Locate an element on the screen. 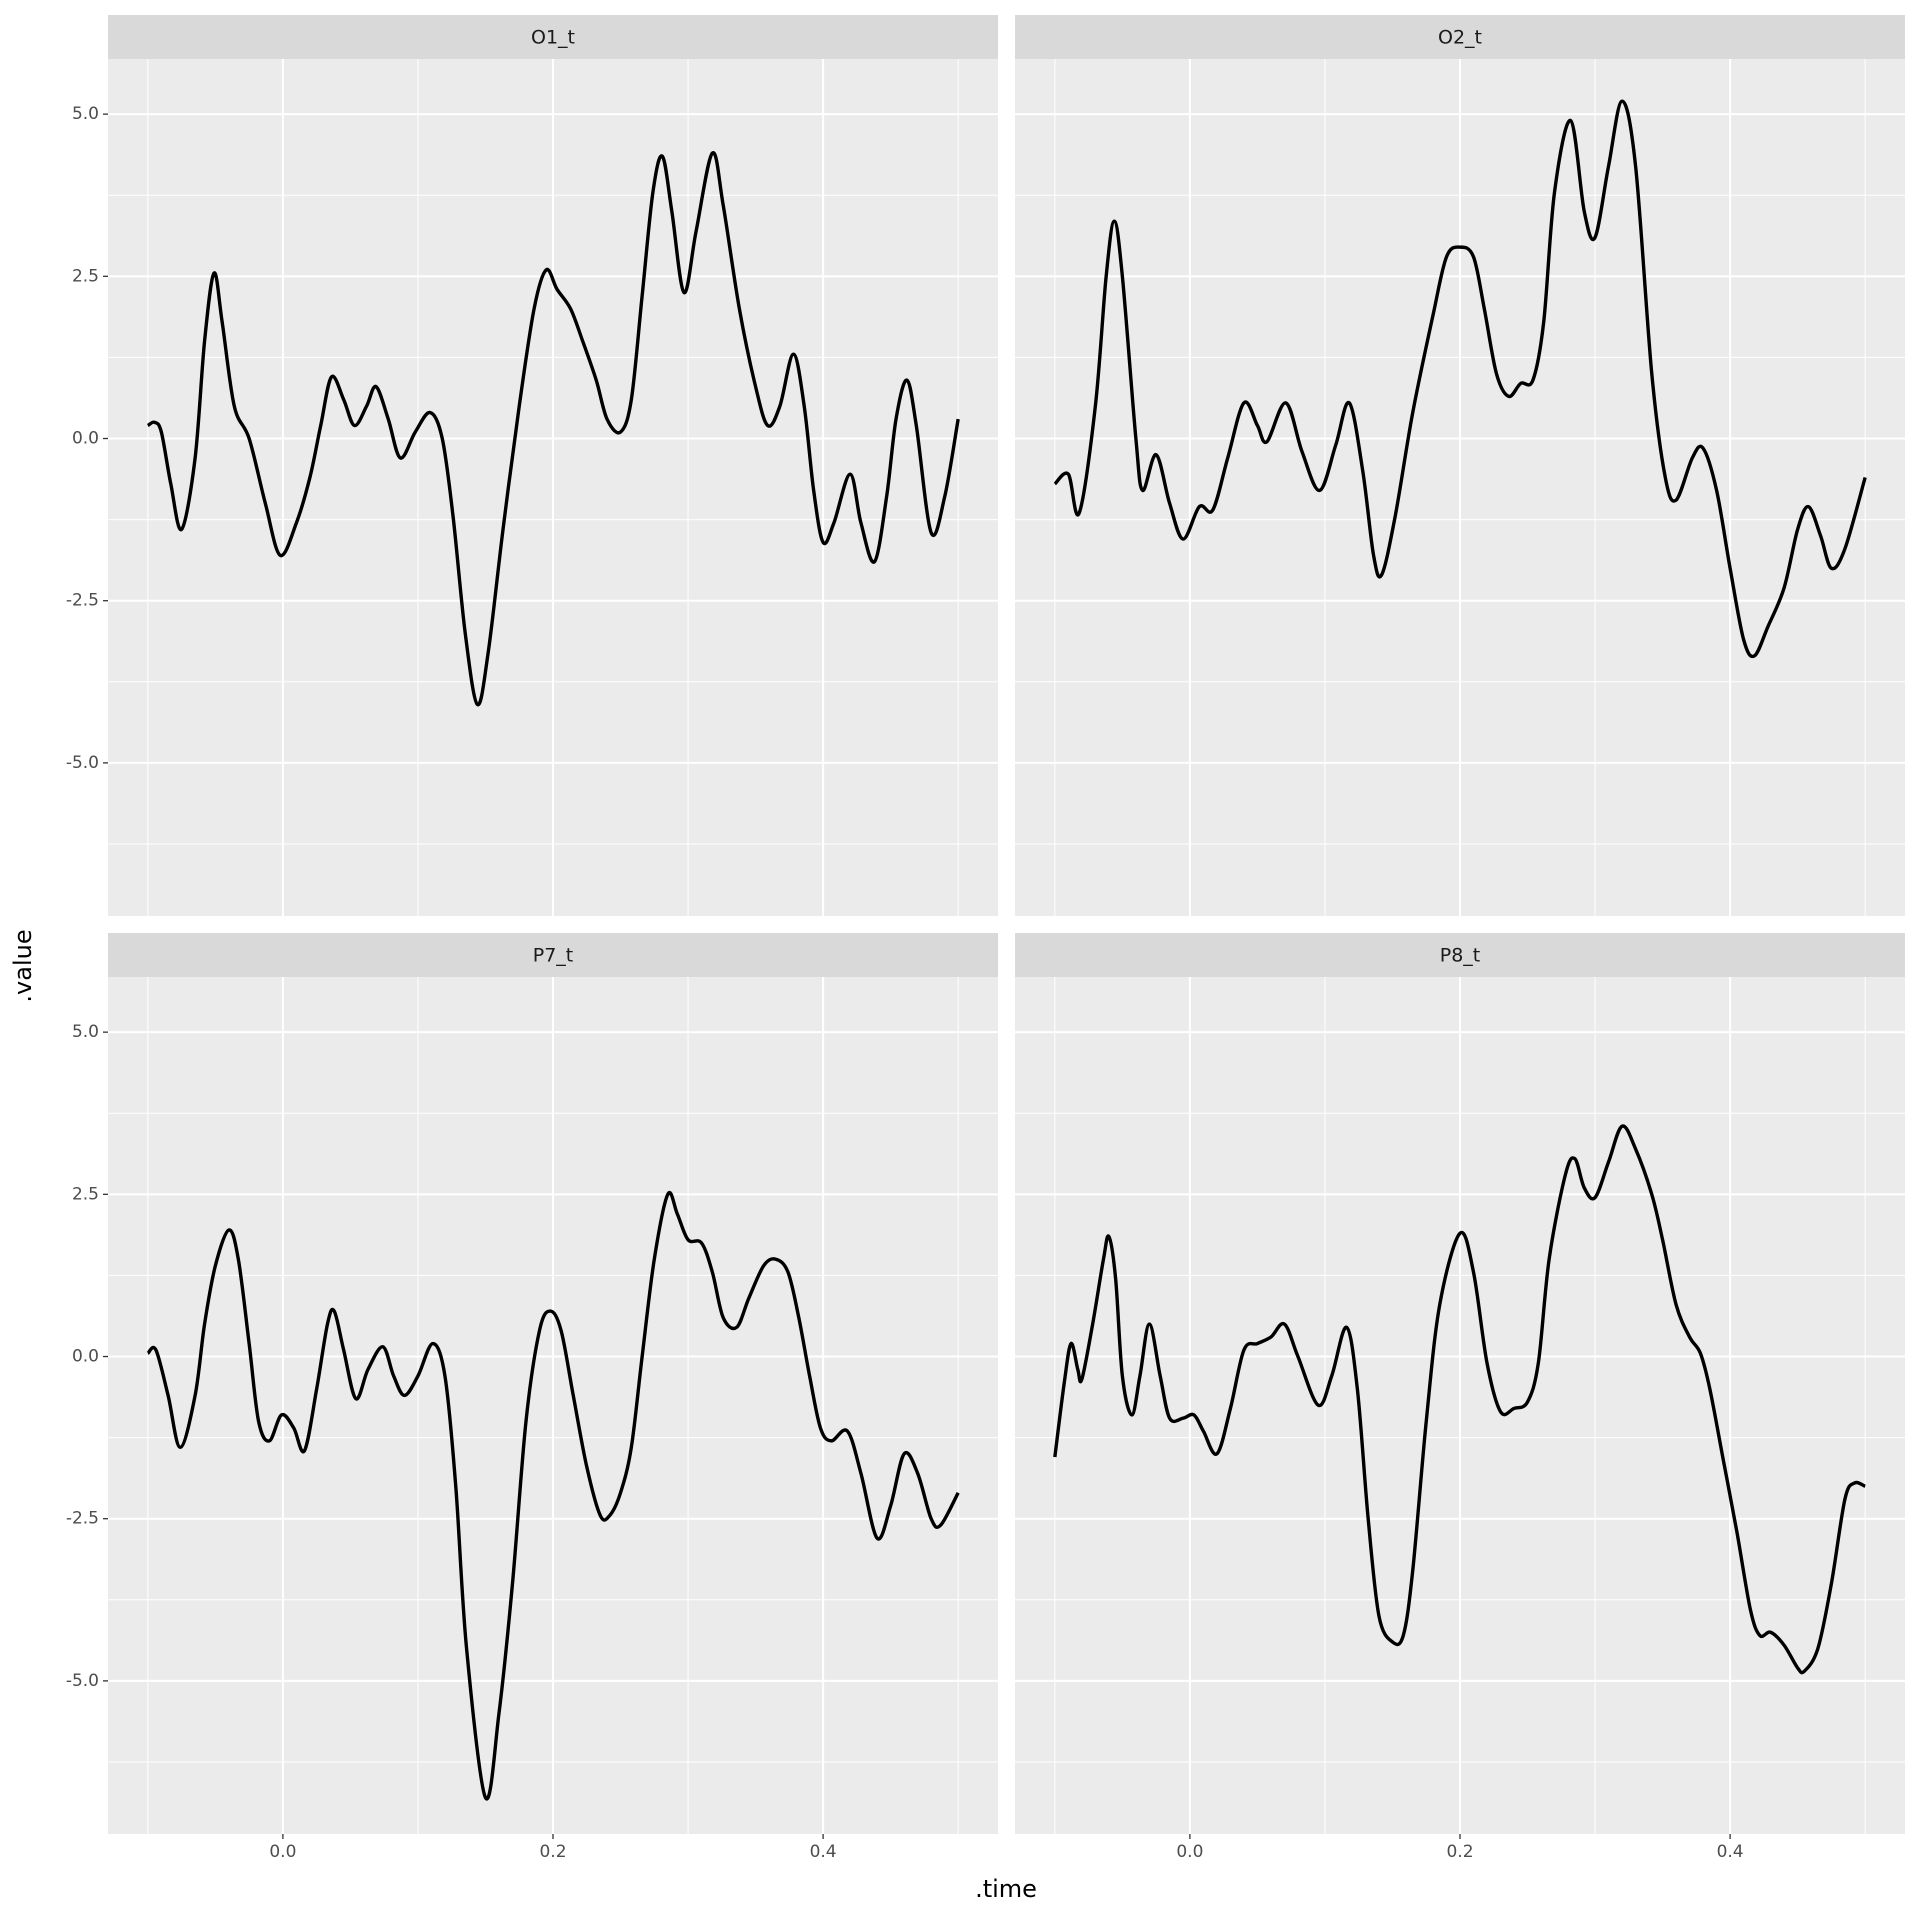  strip-label: O2_t is located at coordinates (1460, 38).